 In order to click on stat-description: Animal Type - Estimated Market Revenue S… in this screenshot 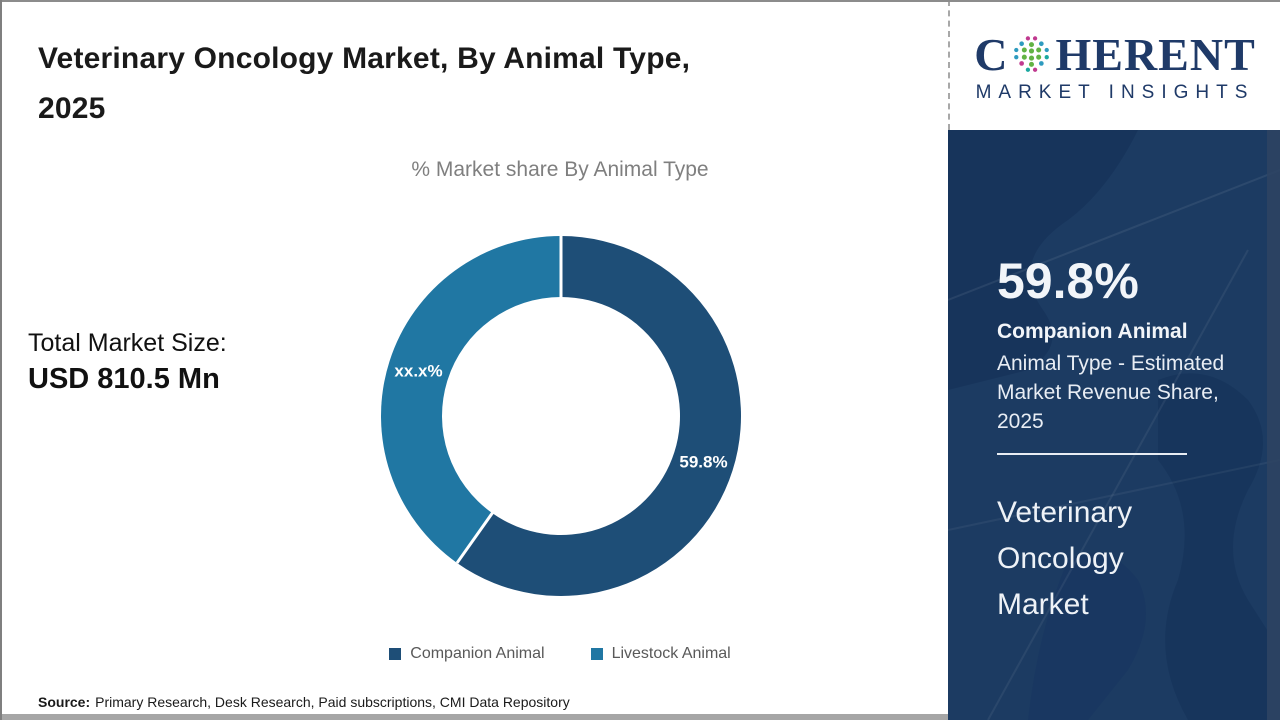, I will do `click(1111, 392)`.